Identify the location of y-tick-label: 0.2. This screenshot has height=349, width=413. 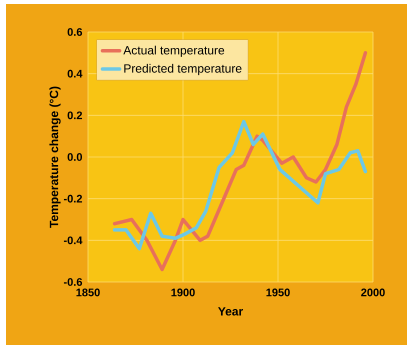
(75, 115).